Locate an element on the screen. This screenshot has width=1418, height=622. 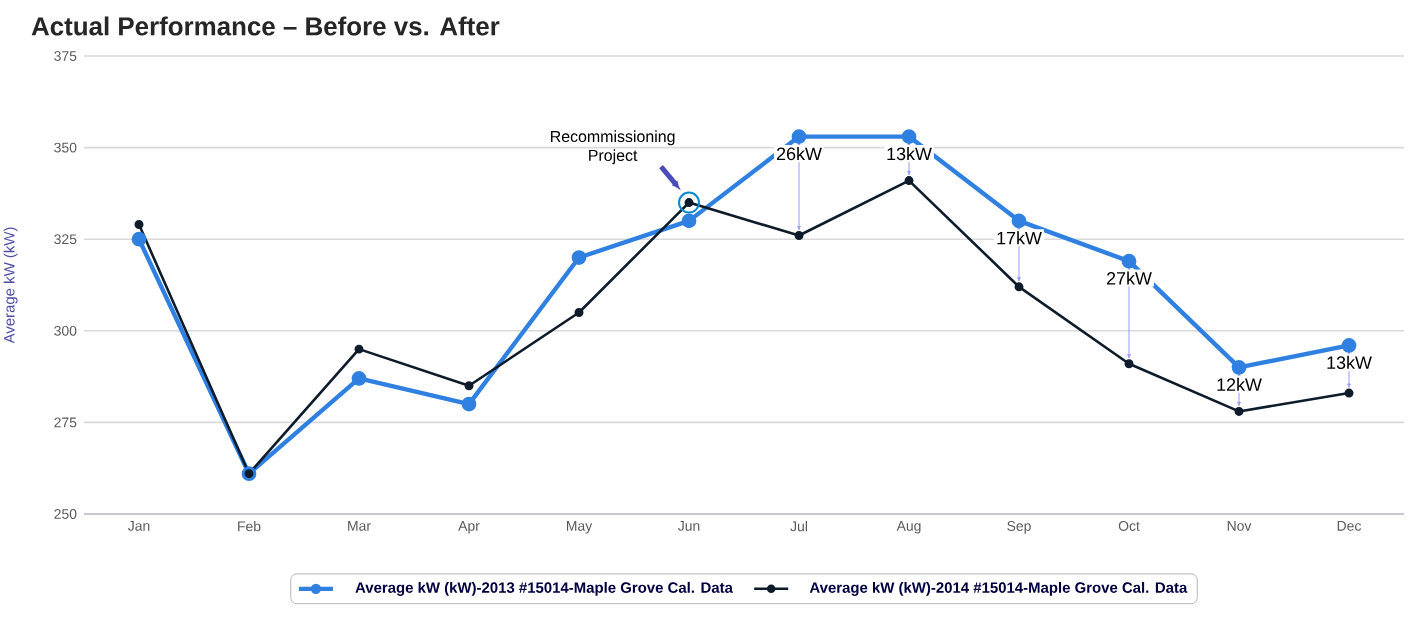
annotation: 27kW is located at coordinates (1129, 278).